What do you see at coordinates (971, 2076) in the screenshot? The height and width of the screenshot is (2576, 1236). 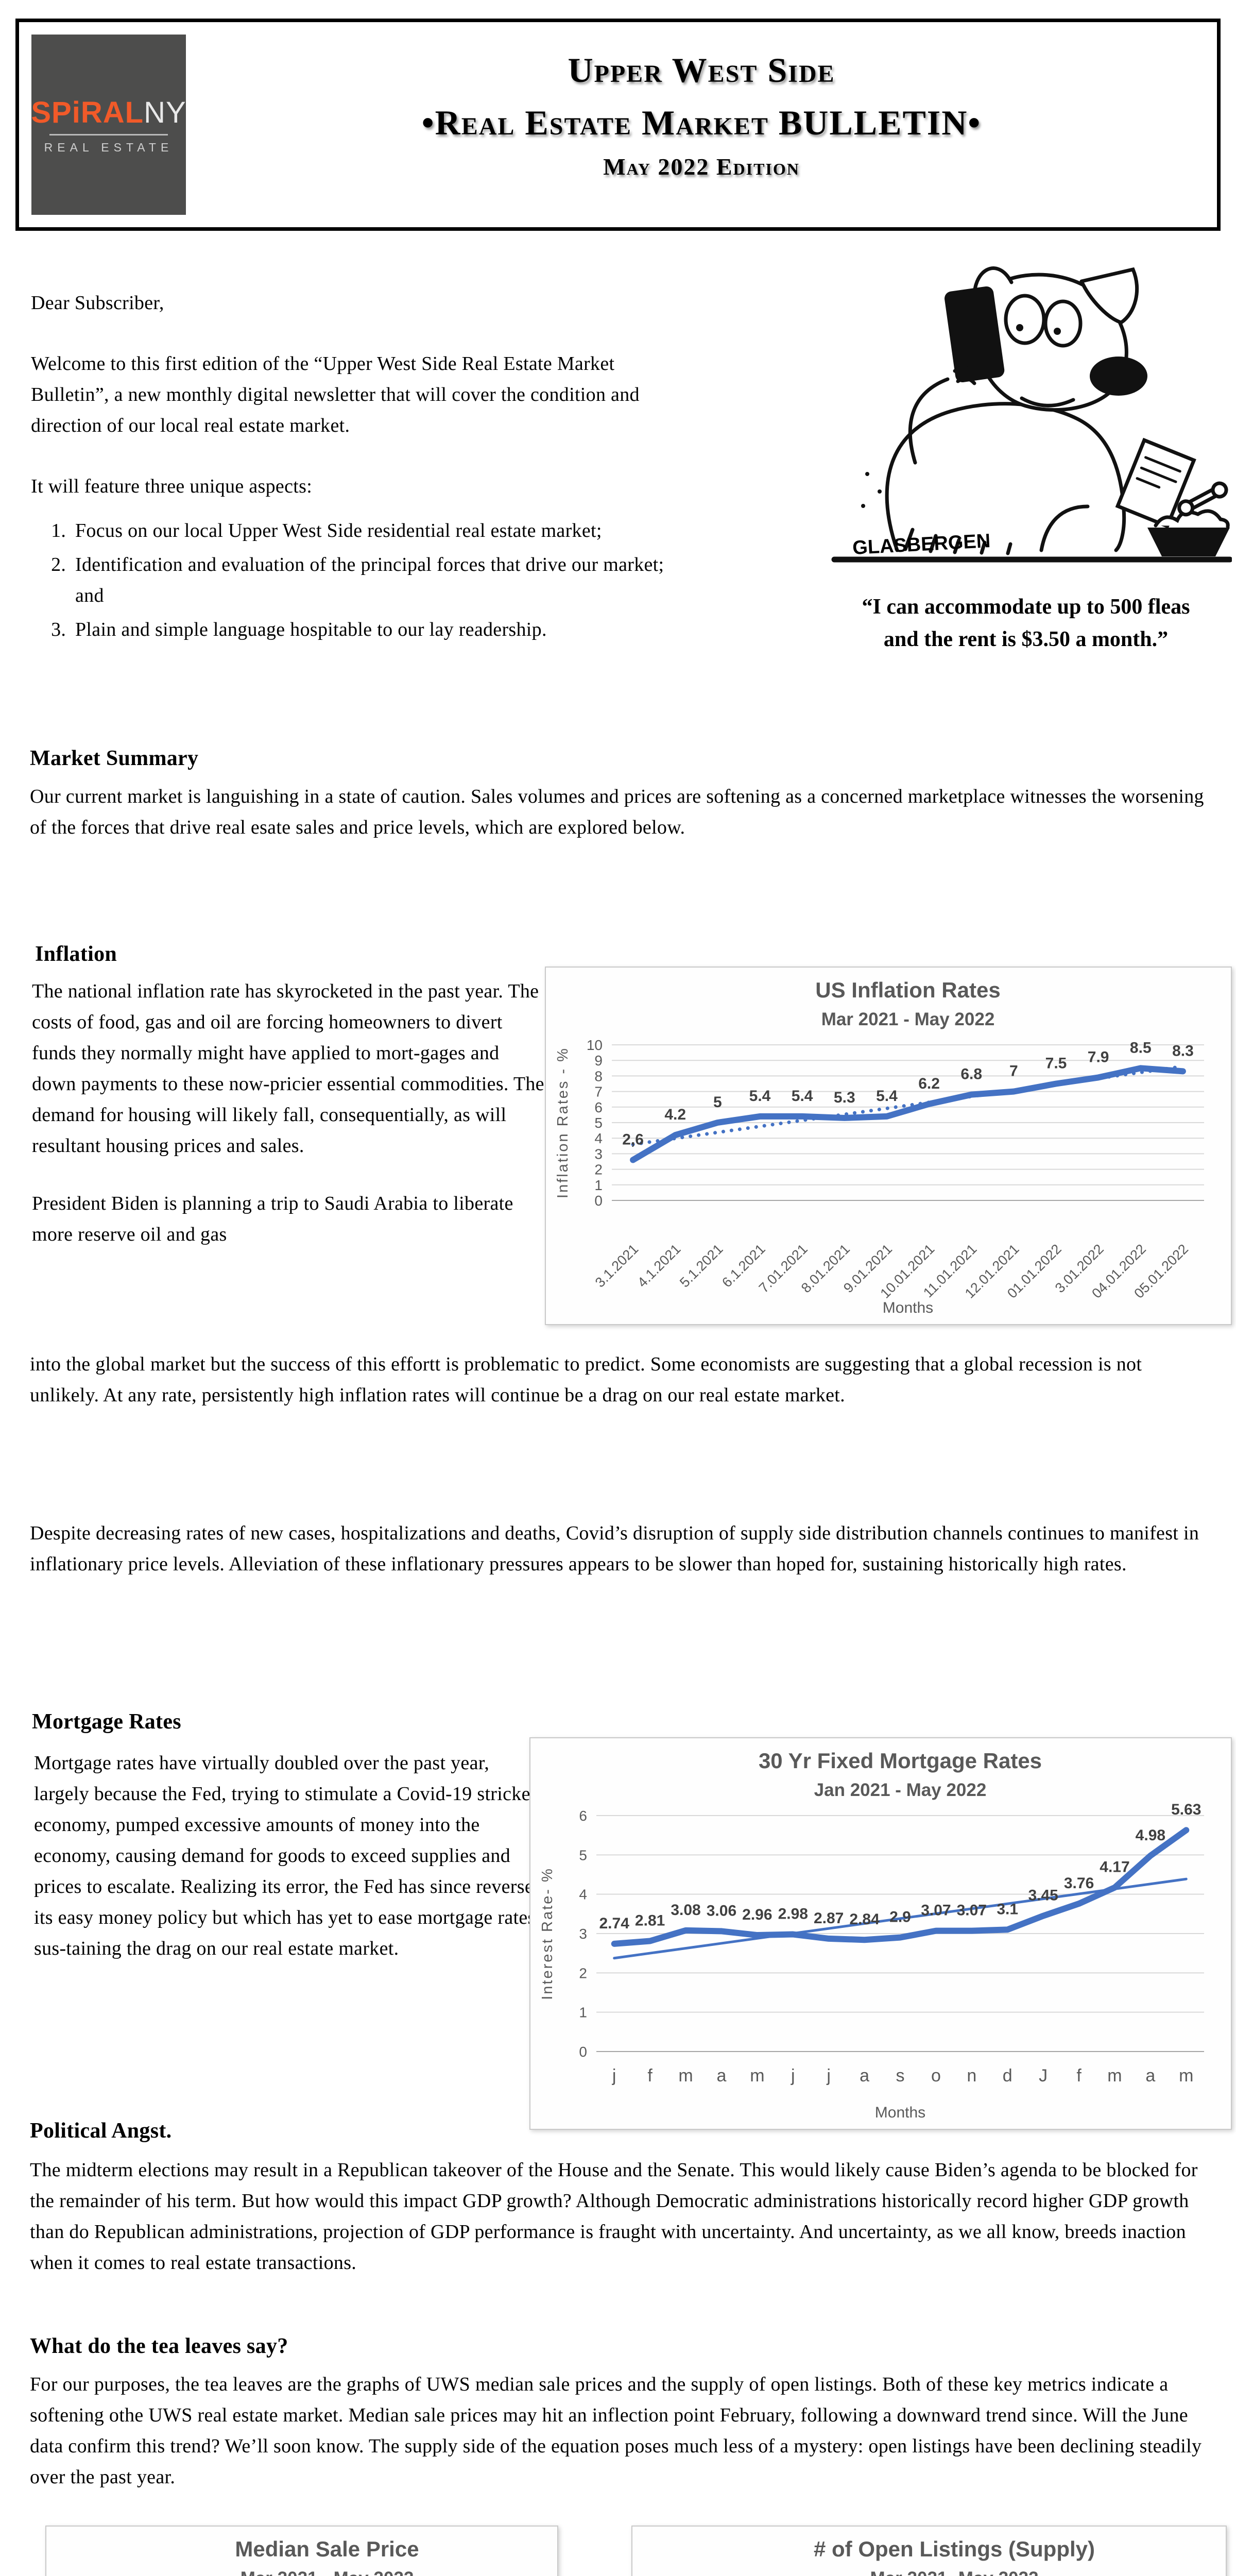 I see `svg-text: n` at bounding box center [971, 2076].